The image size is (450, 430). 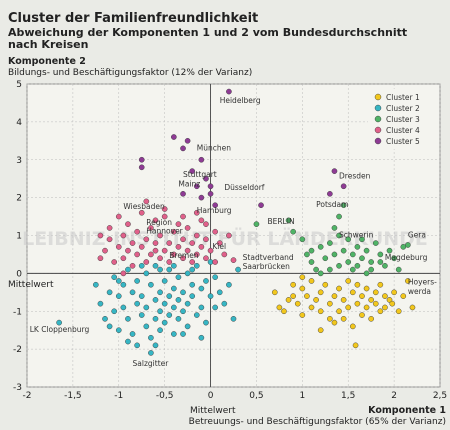 What do you see at coordinates (19, 85) in the screenshot?
I see `y-tick-label: 5` at bounding box center [19, 85].